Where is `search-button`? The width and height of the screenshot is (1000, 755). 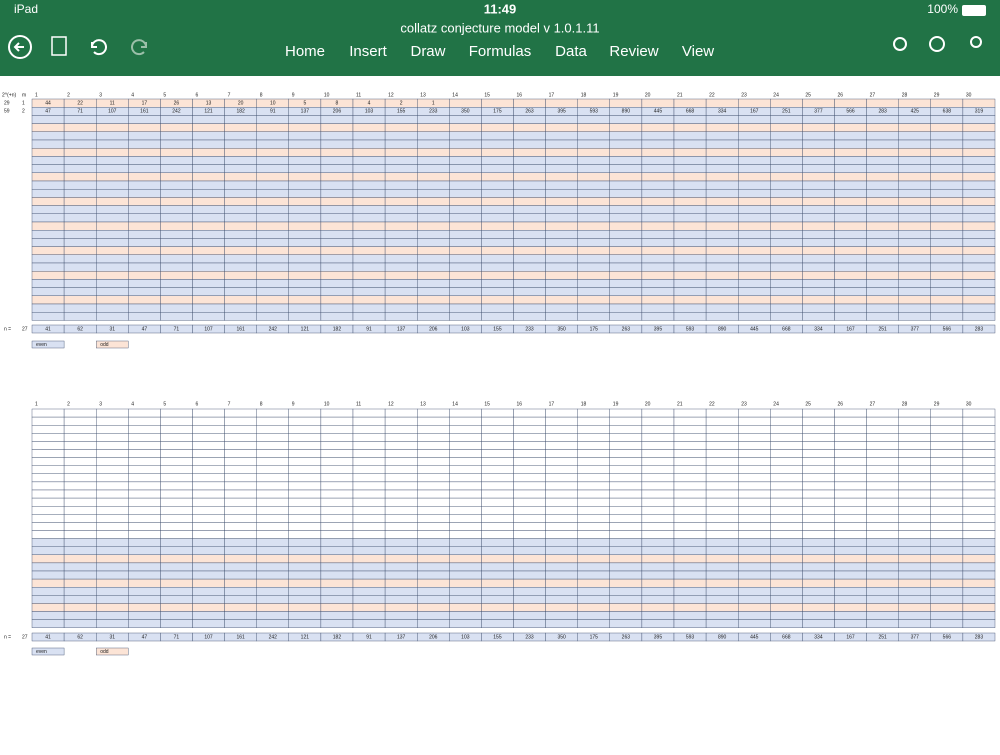
search-button is located at coordinates (937, 44).